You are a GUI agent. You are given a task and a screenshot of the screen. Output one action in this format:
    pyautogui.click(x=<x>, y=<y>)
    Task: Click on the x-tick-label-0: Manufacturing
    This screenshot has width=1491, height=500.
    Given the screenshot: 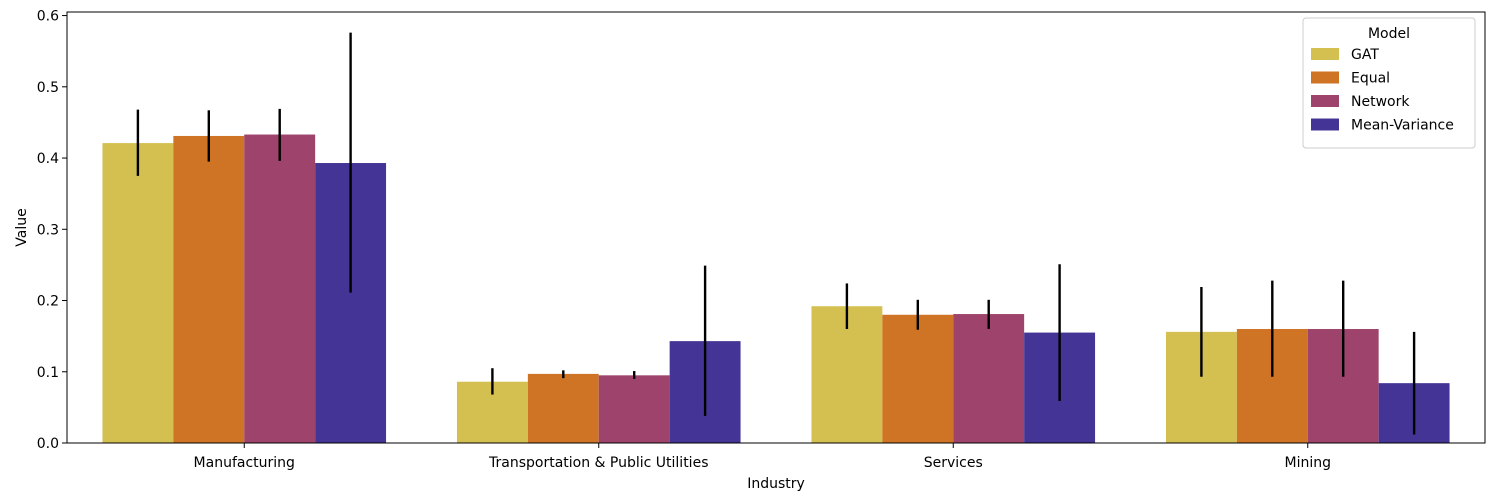 What is the action you would take?
    pyautogui.click(x=244, y=463)
    